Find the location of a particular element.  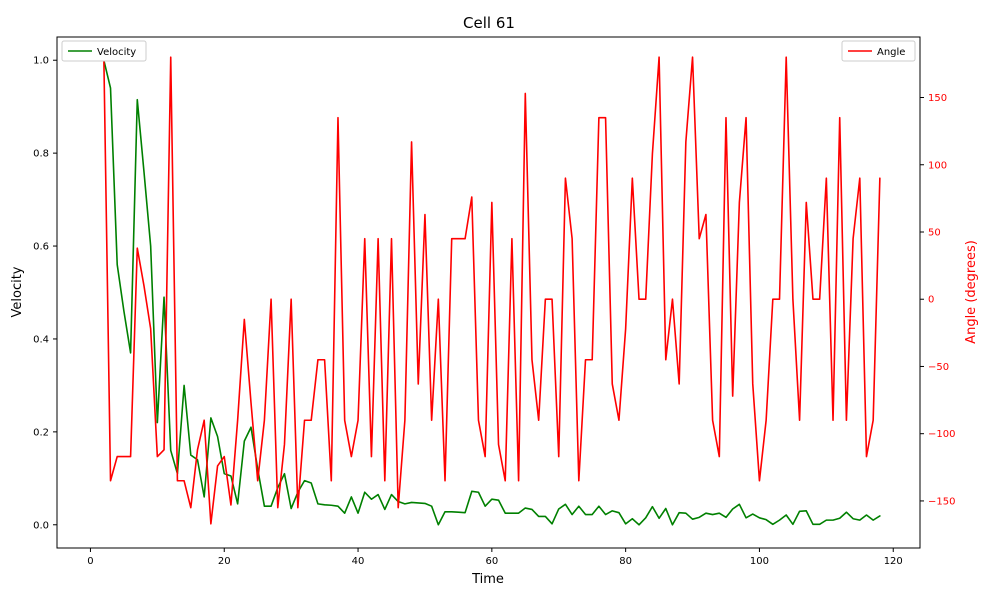

y-right-axis-label: Angle (degrees) is located at coordinates (971, 292).